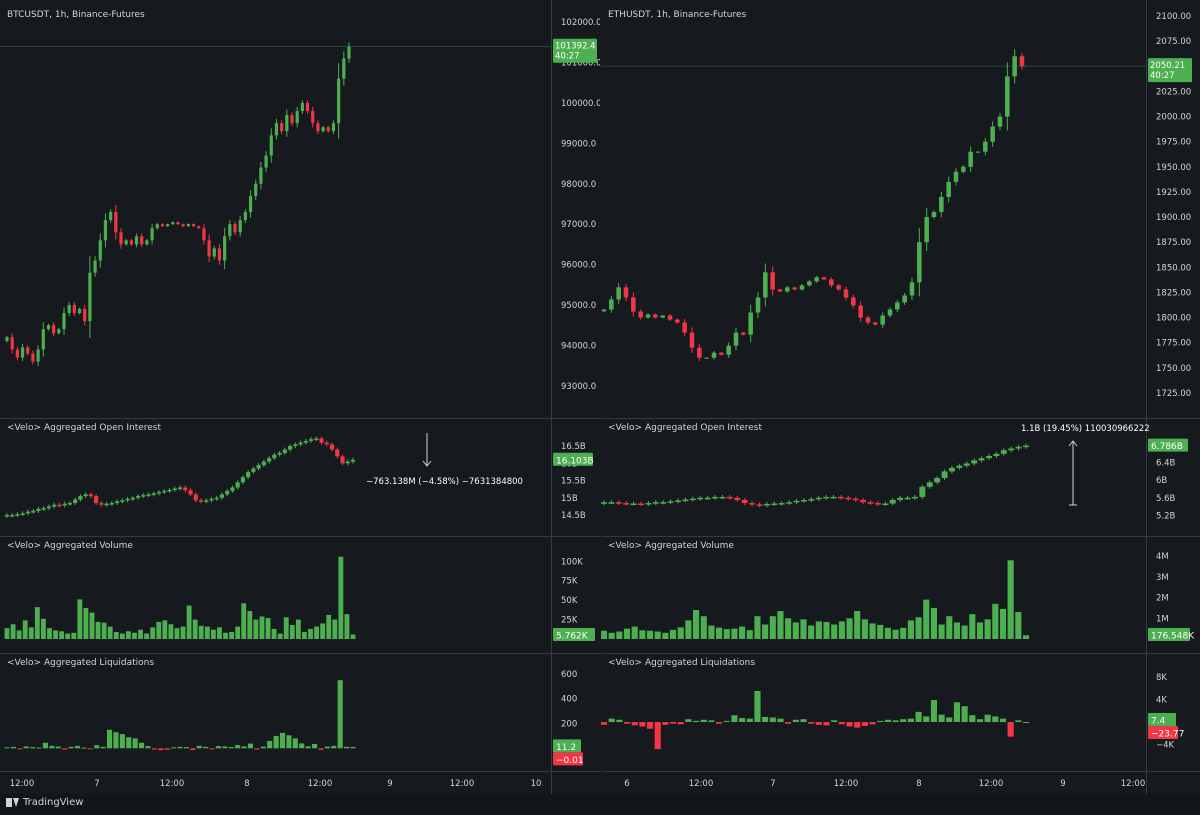  I want to click on tradingview-logo: TradingView, so click(44, 802).